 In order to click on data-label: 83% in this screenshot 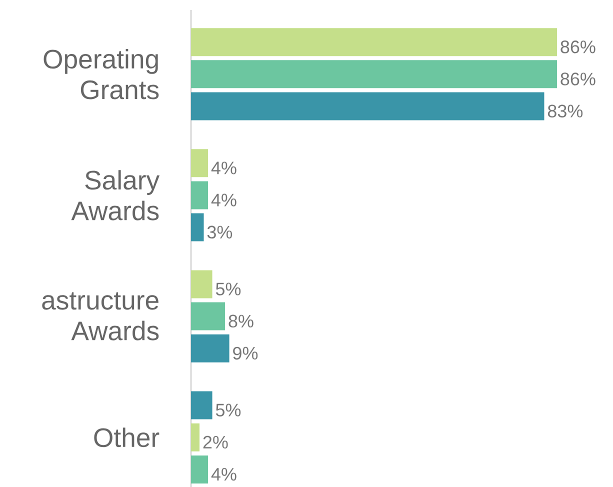, I will do `click(565, 111)`.